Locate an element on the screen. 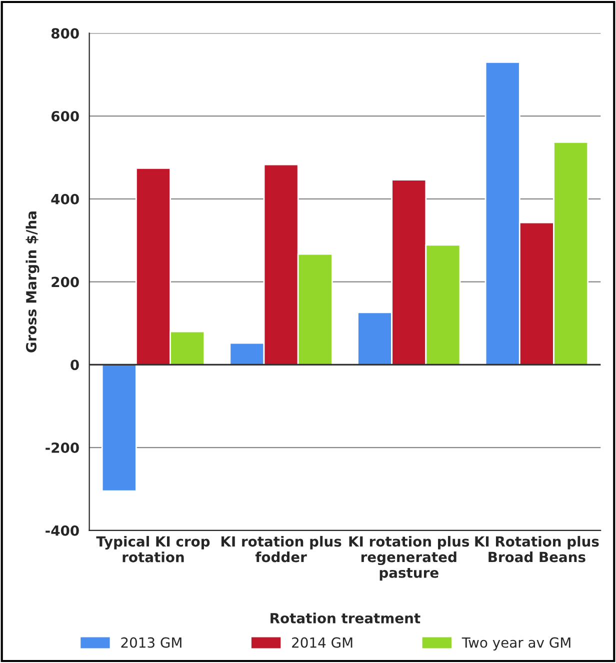  x-axis-title: Rotation treatment is located at coordinates (345, 618).